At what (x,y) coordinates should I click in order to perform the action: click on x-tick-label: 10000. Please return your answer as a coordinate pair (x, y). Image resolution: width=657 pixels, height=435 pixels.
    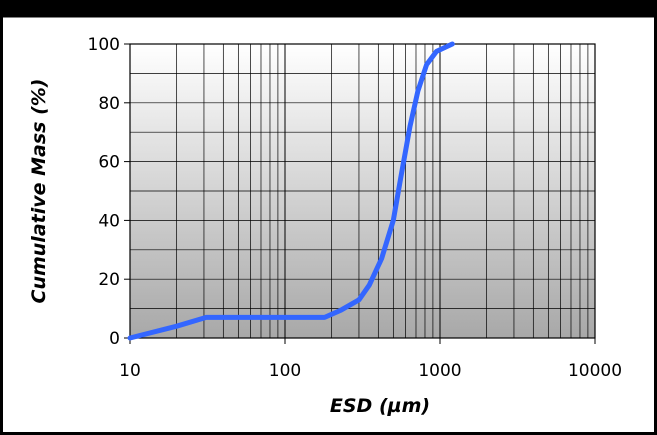
    Looking at the image, I should click on (595, 371).